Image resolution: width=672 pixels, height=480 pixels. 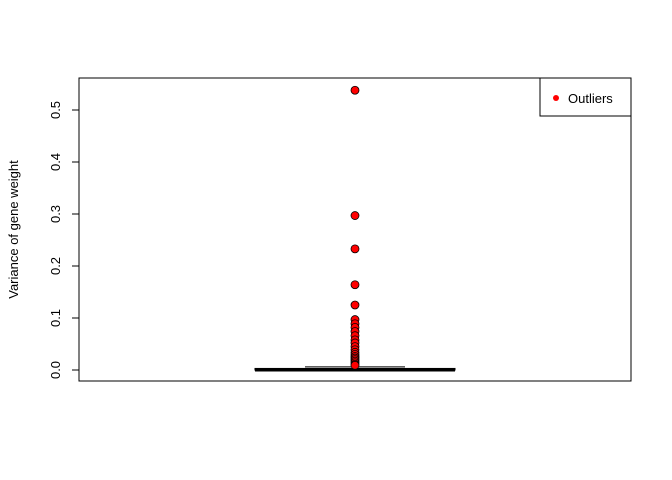 What do you see at coordinates (55, 110) in the screenshot?
I see `y-tick-label: 0.5` at bounding box center [55, 110].